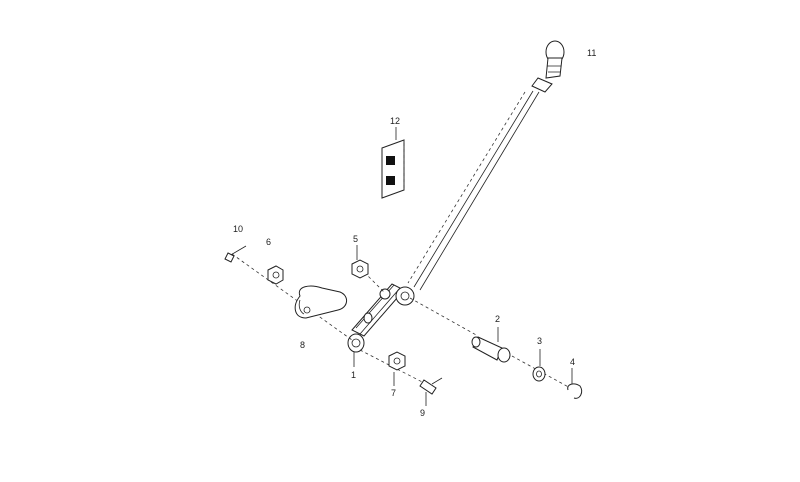  What do you see at coordinates (393, 163) in the screenshot?
I see `part-12-label-decal` at bounding box center [393, 163].